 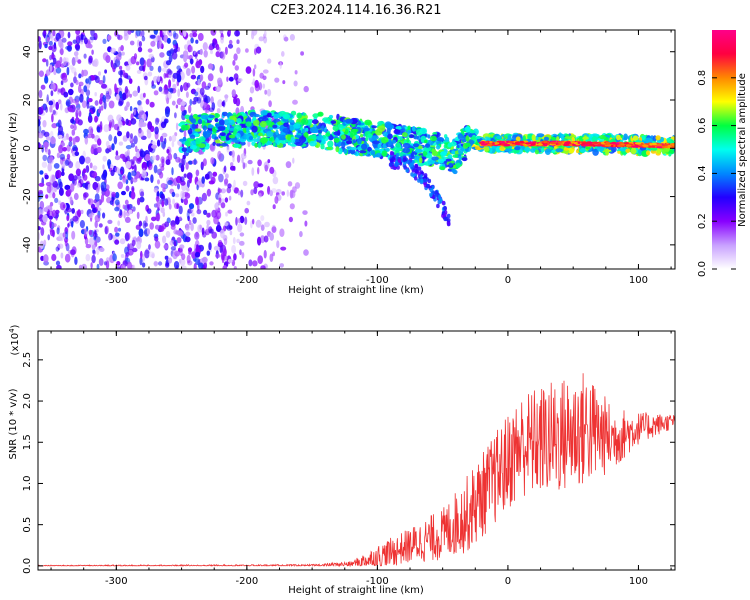 I want to click on y-tick-label: 1.5, so click(x=27, y=442).